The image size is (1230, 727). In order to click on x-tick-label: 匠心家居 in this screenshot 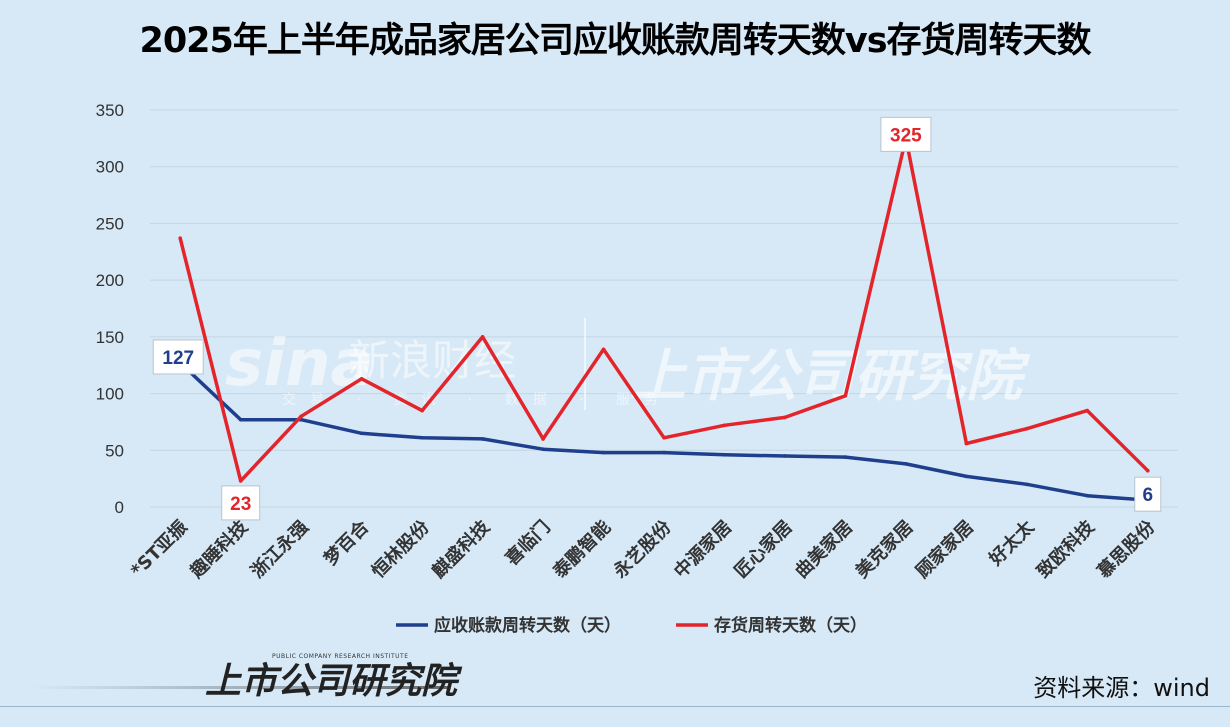, I will do `click(763, 549)`.